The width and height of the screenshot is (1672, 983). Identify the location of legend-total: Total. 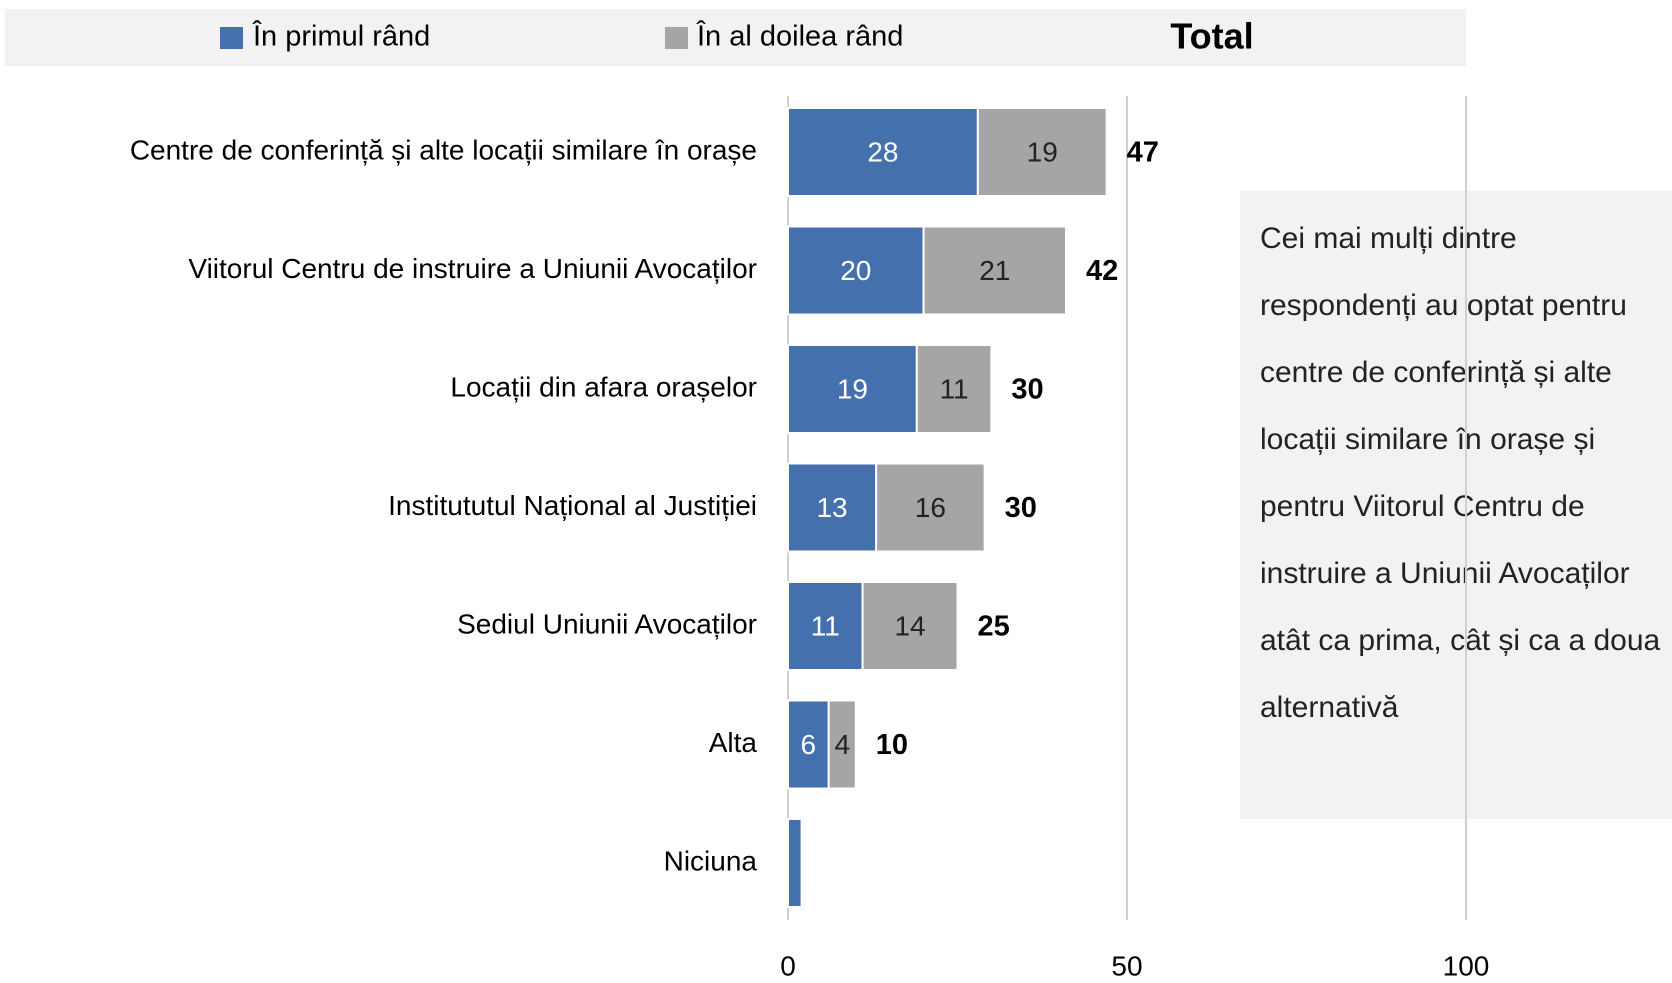
(1211, 36).